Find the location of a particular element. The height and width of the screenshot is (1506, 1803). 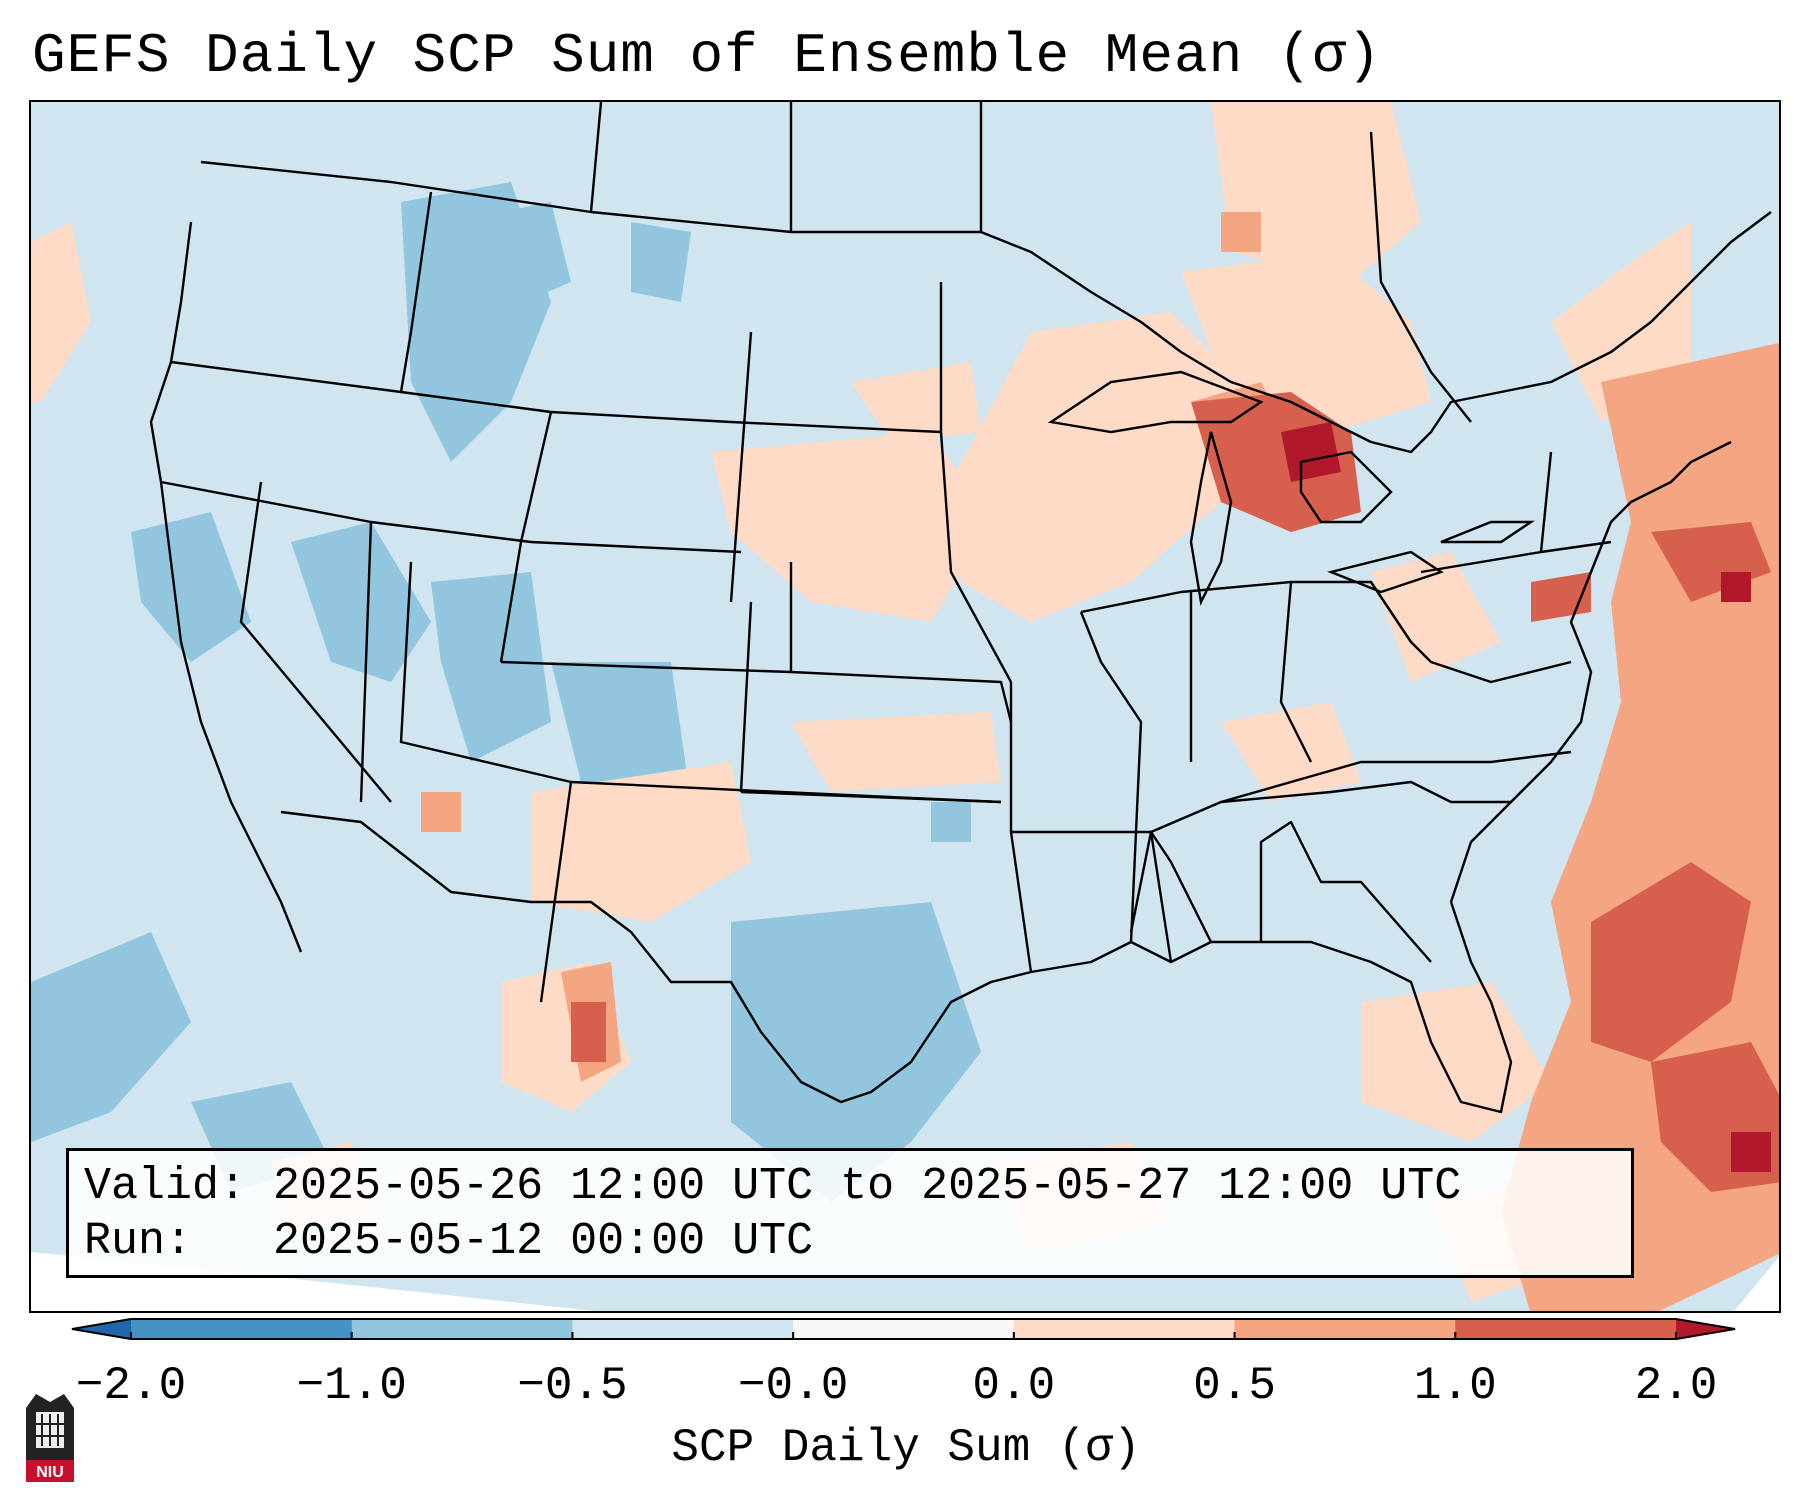

run-row: Run: 2025-05-12 00:00 UTC is located at coordinates (851, 1241).